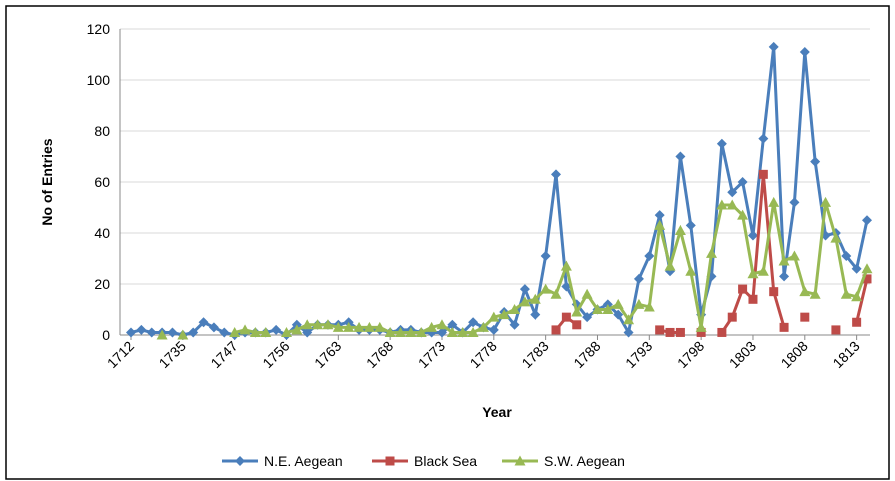  Describe the element at coordinates (102, 182) in the screenshot. I see `y-tick-label: 60` at that location.